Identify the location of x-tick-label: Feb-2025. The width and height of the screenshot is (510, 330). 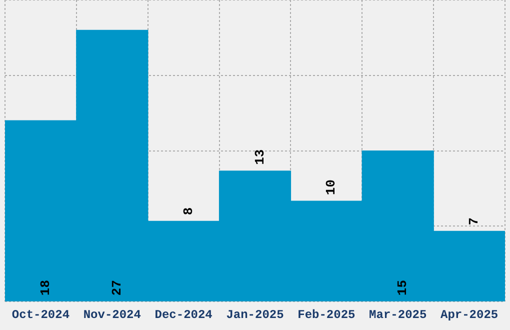
(327, 315).